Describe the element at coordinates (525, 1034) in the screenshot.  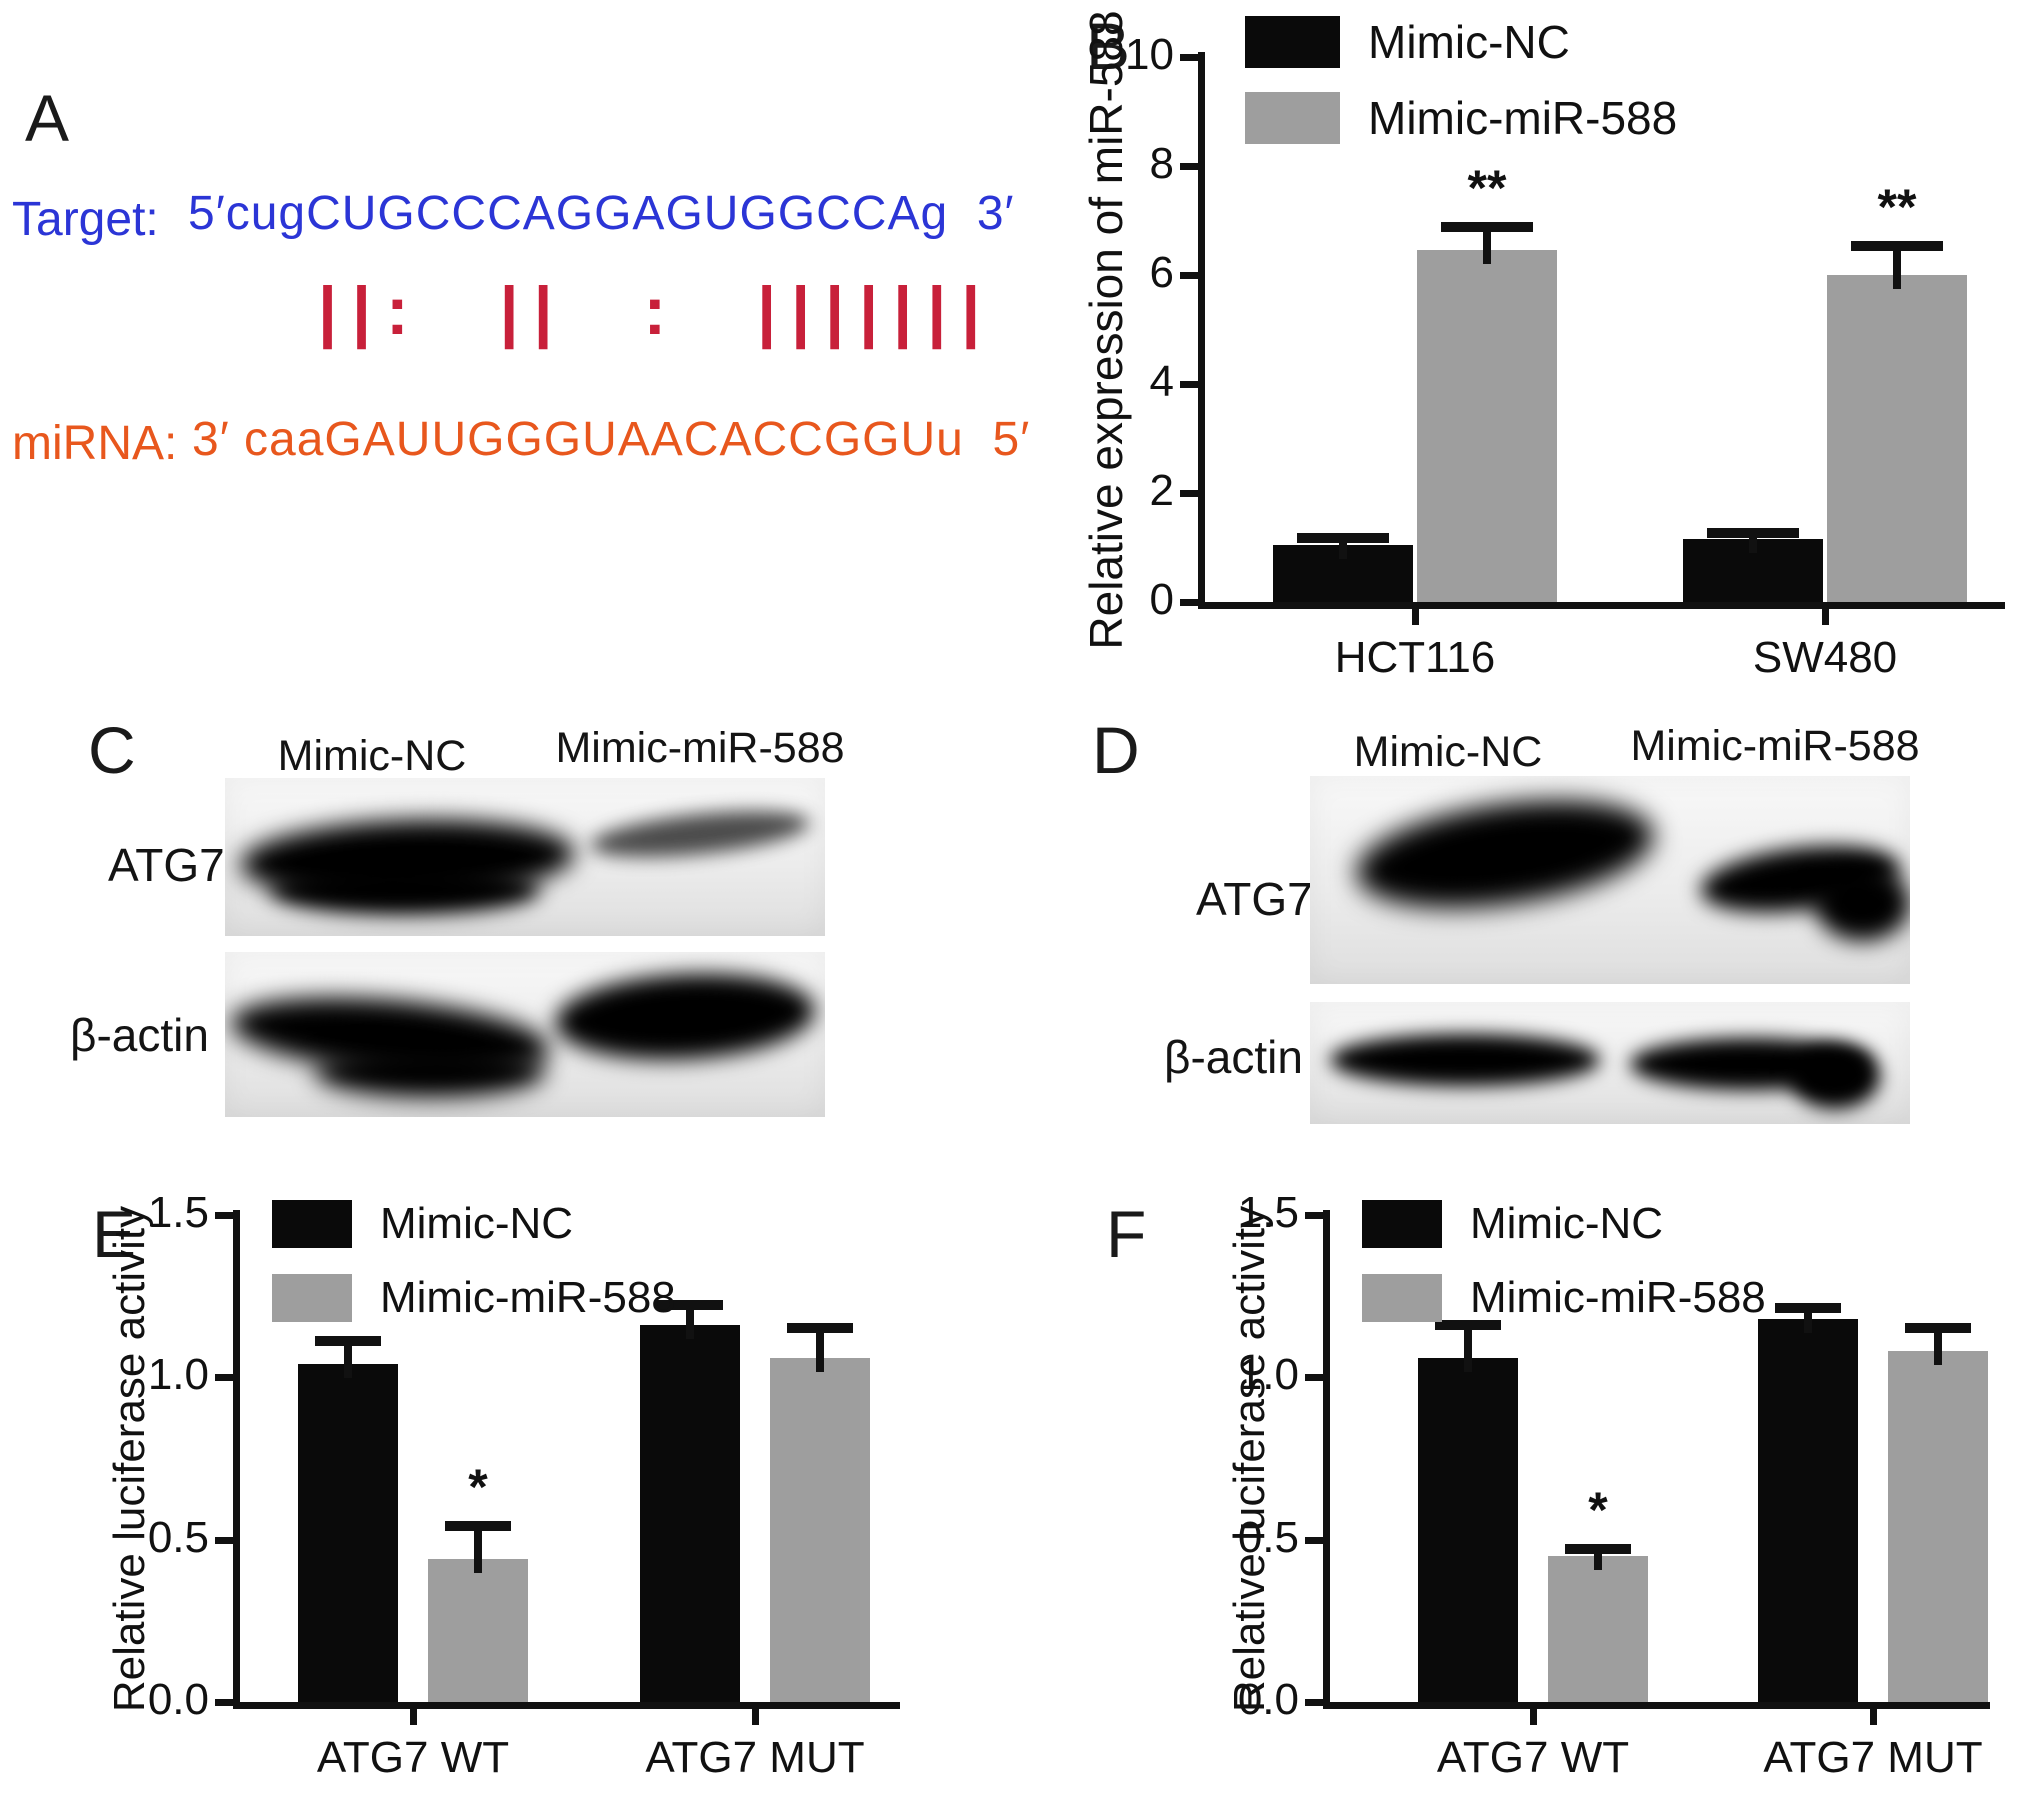
I see `panel-c-bactin-blot` at that location.